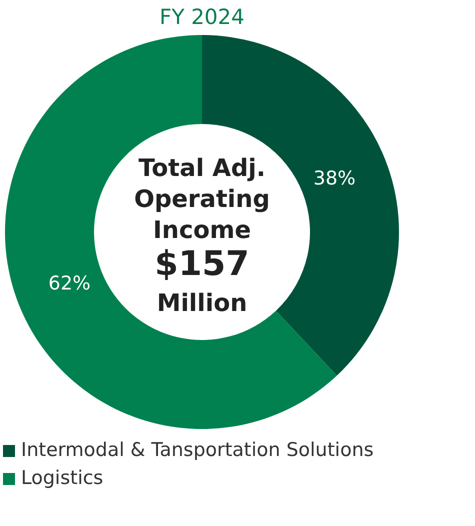 The height and width of the screenshot is (526, 475). I want to click on text: Million, so click(202, 303).